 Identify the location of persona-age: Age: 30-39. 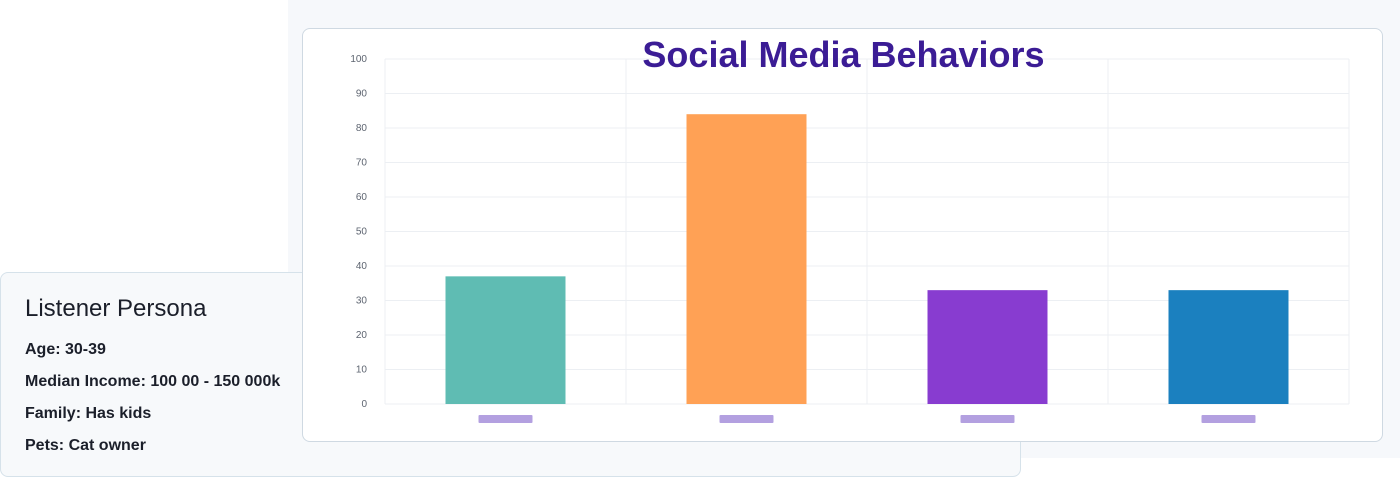
(65, 349).